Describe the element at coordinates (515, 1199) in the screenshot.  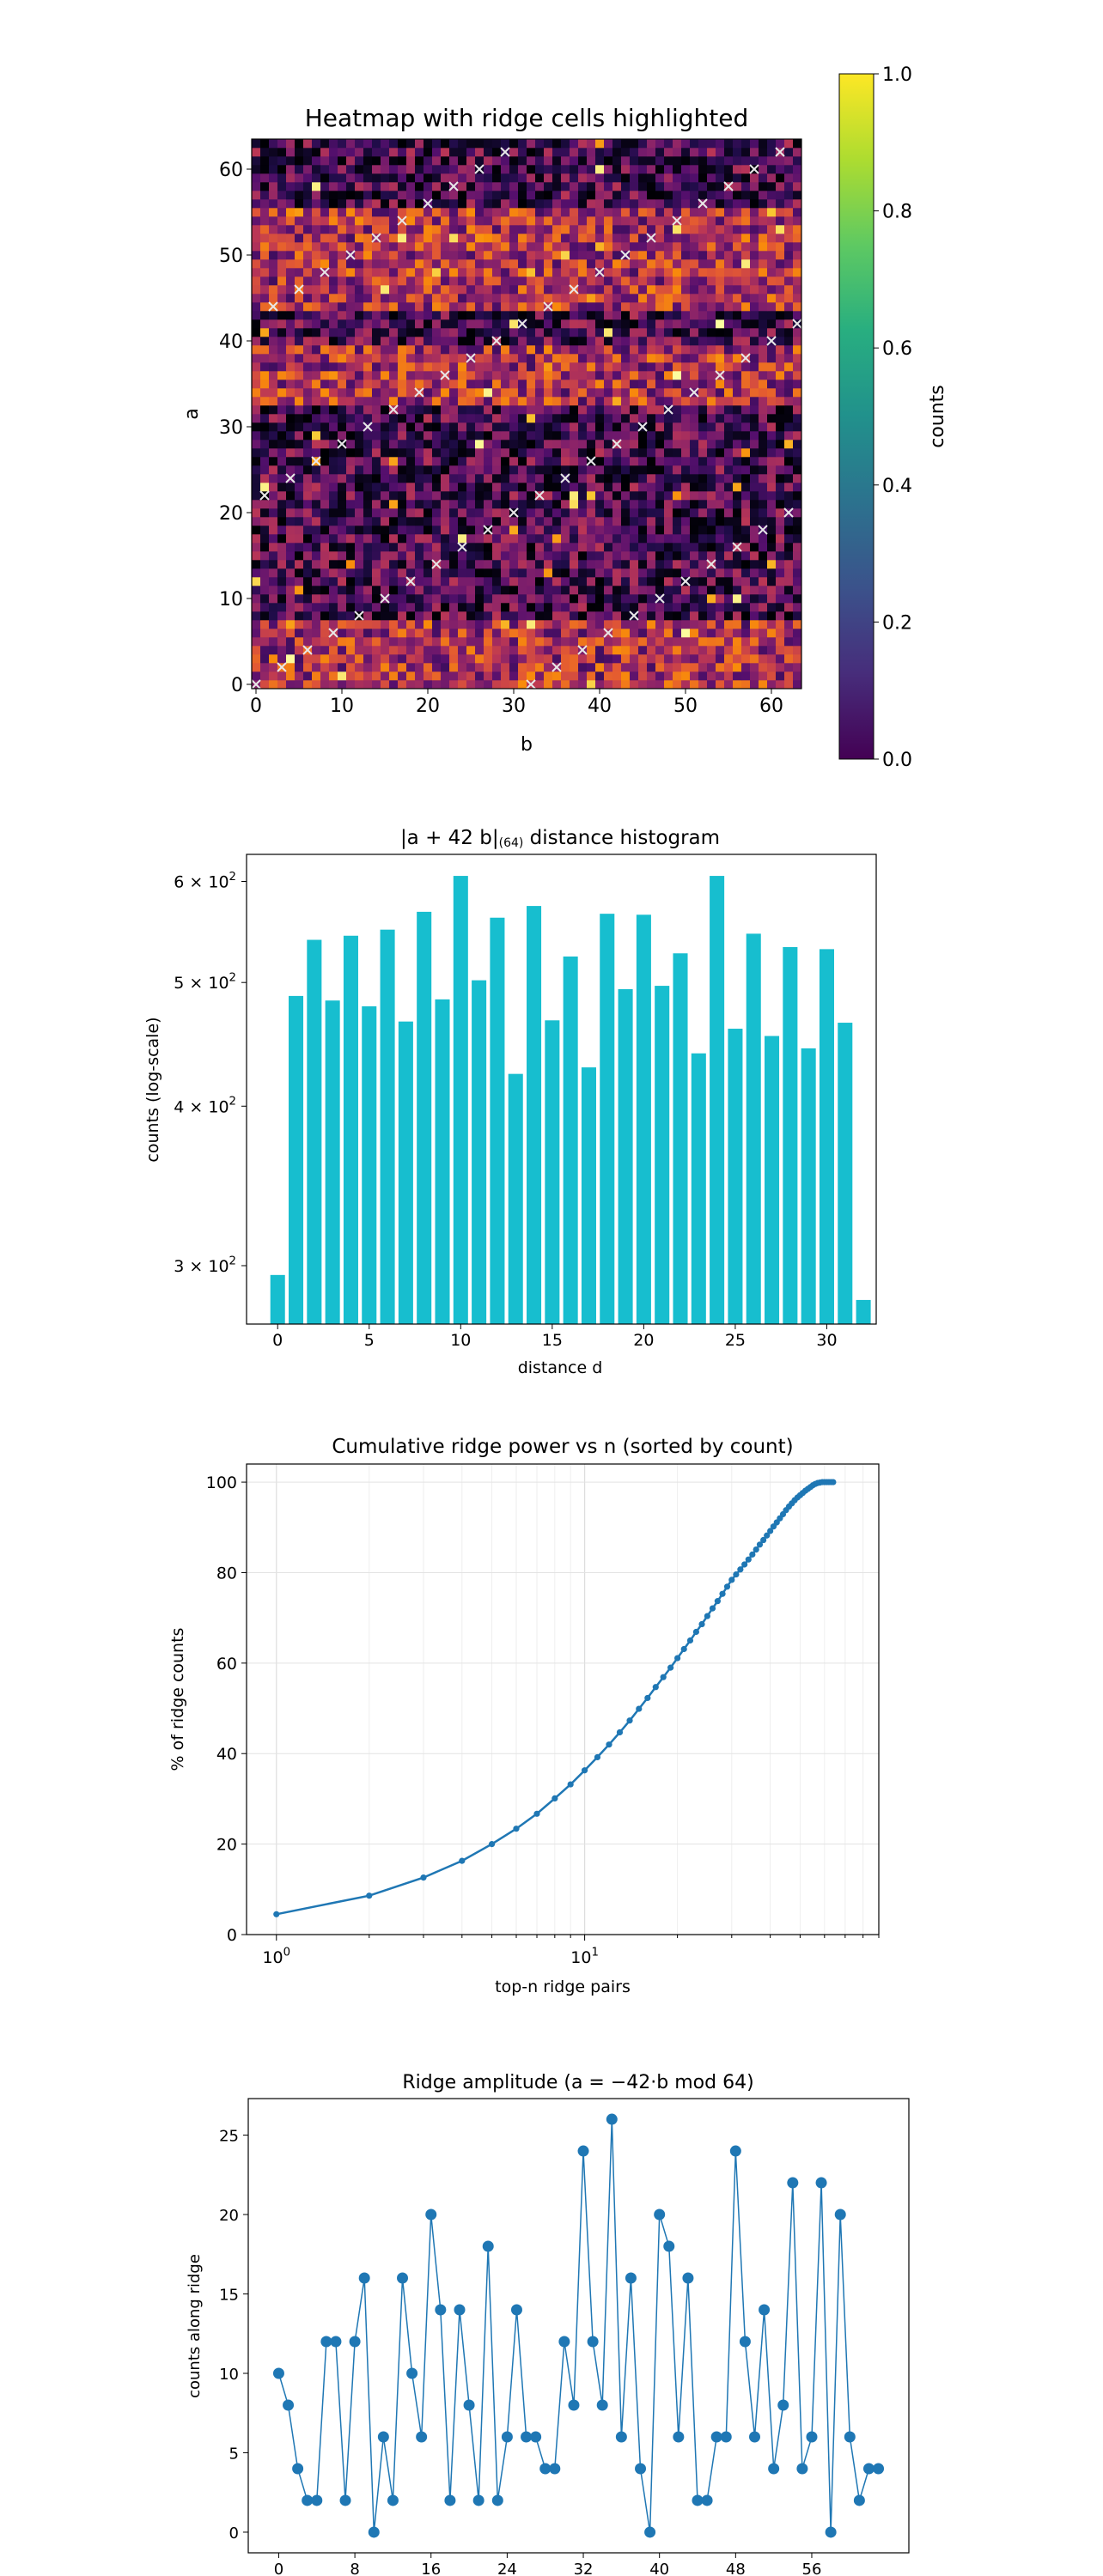
I see `histogram-bar` at that location.